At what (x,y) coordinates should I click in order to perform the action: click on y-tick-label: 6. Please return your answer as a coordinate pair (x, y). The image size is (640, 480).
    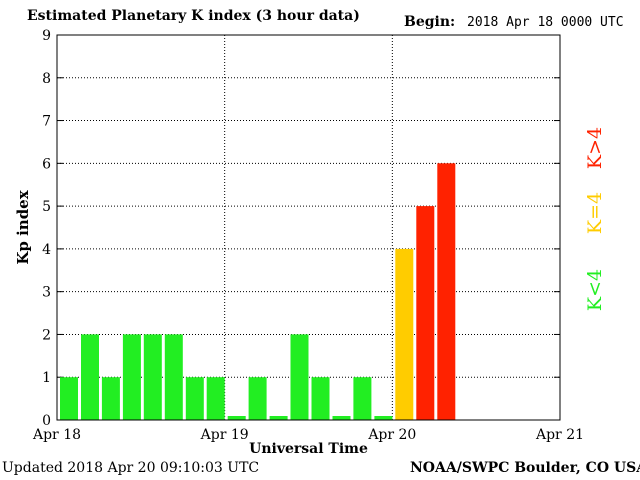
    Looking at the image, I should click on (46, 164).